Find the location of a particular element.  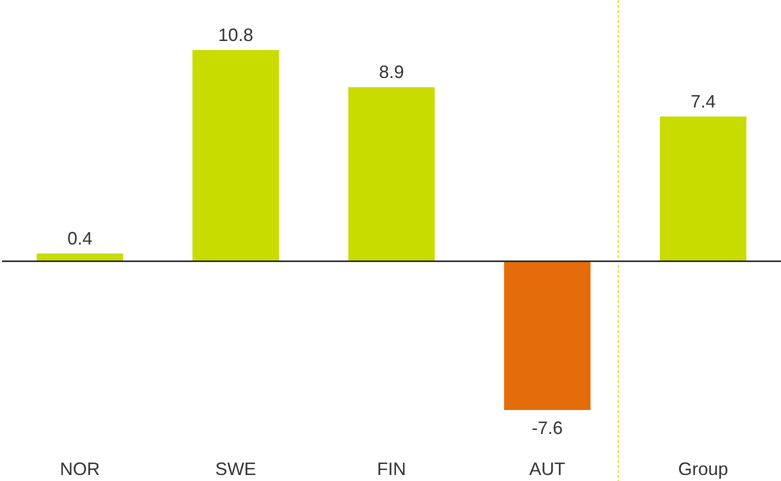

data-label: 0.4 is located at coordinates (79, 238).